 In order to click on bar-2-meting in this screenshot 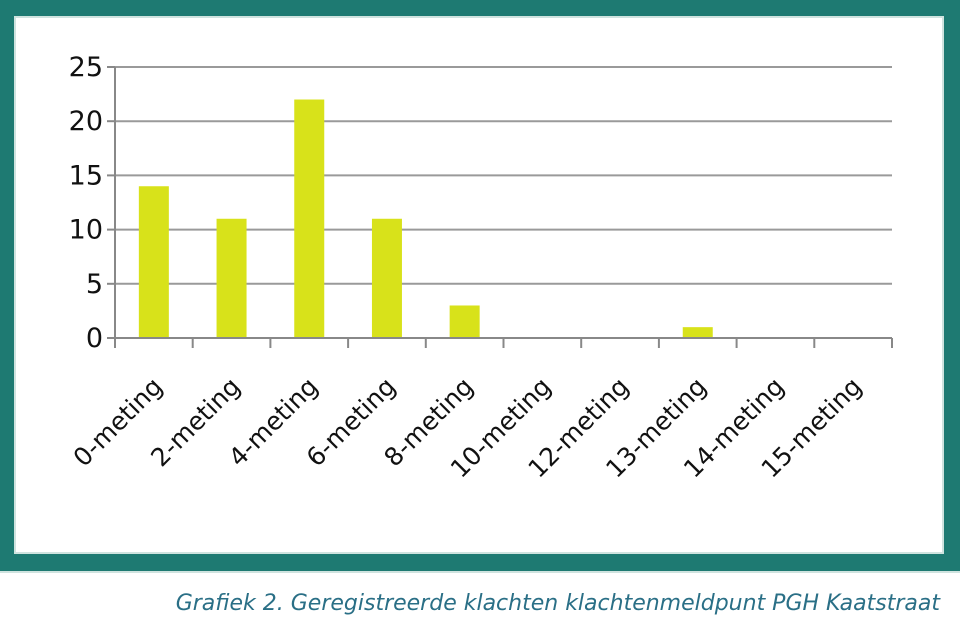, I will do `click(231, 278)`.